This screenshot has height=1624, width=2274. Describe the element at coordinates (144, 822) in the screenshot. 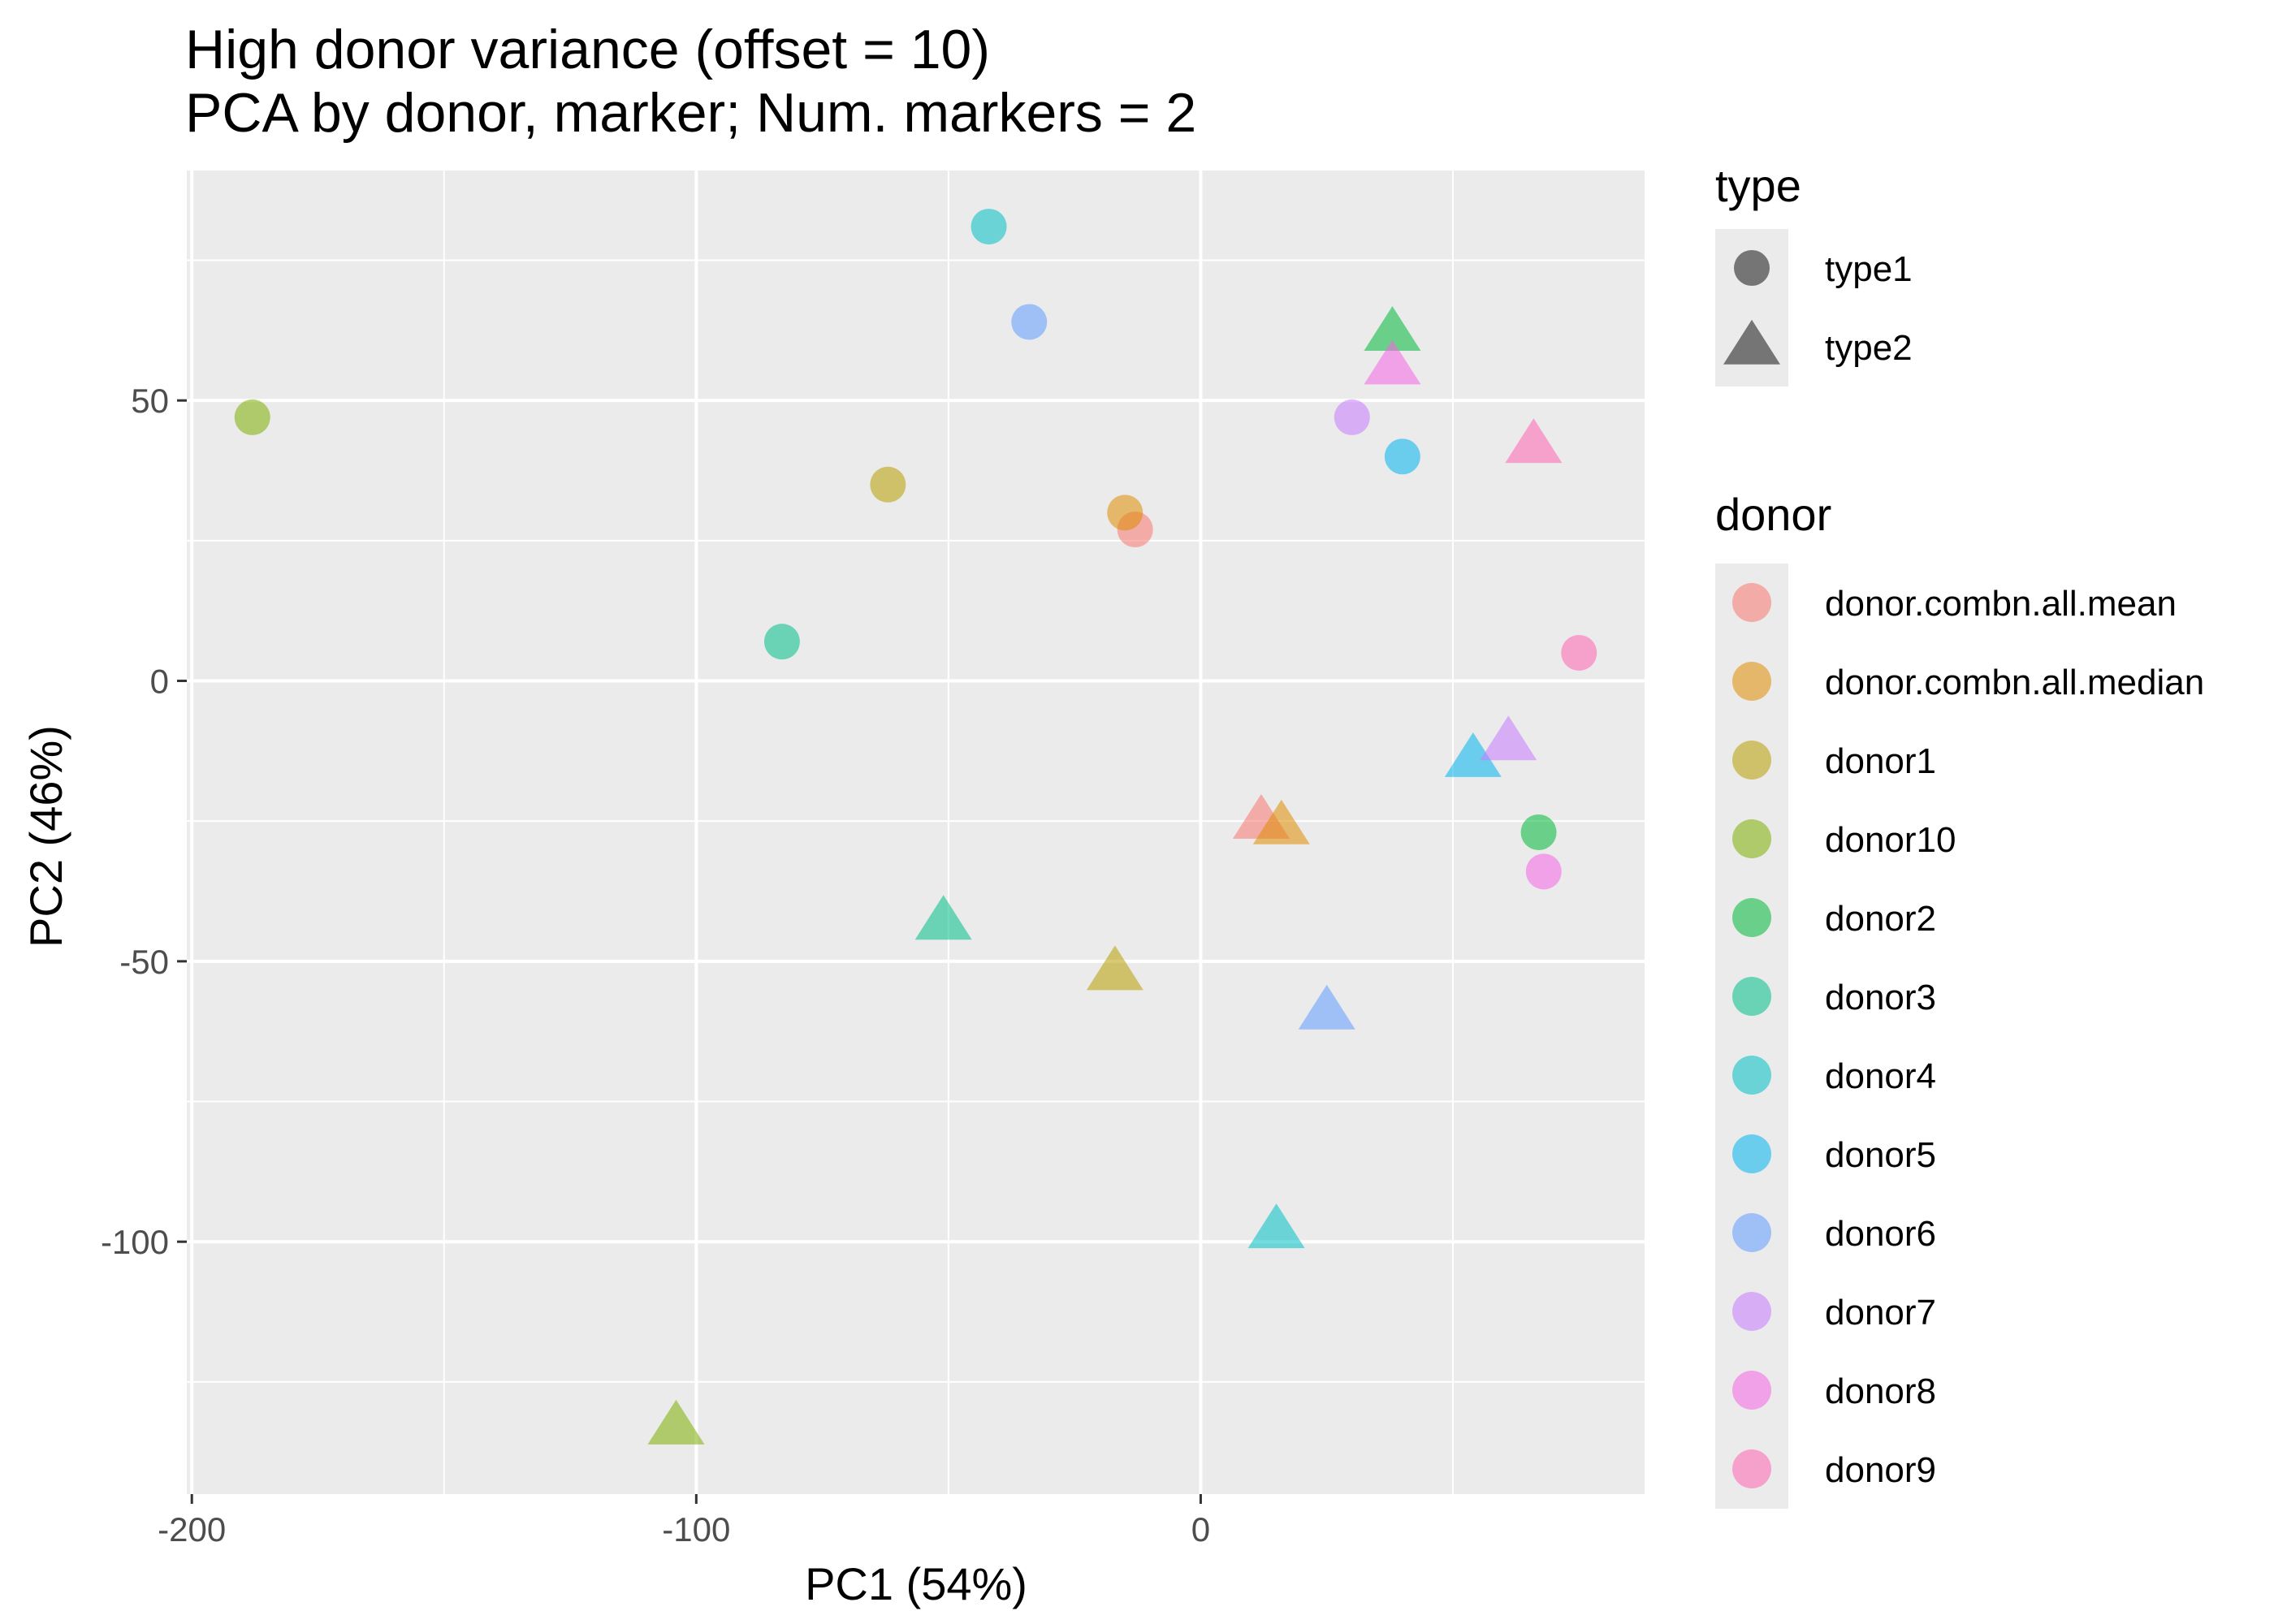

I see `y-axis-ticks: -100 -50 0 50` at that location.